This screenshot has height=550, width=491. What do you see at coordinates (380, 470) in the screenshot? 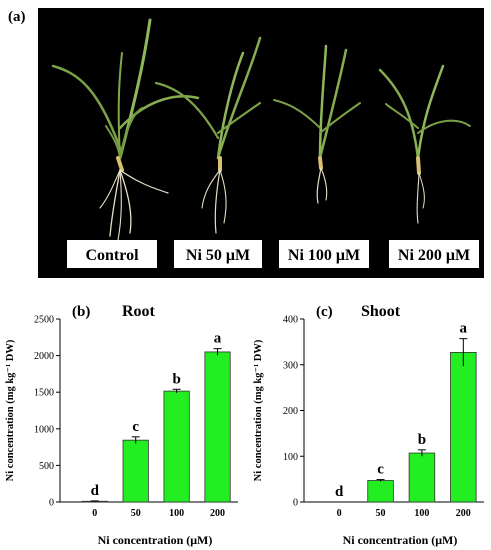
I see `chart1-significance-letter: c` at bounding box center [380, 470].